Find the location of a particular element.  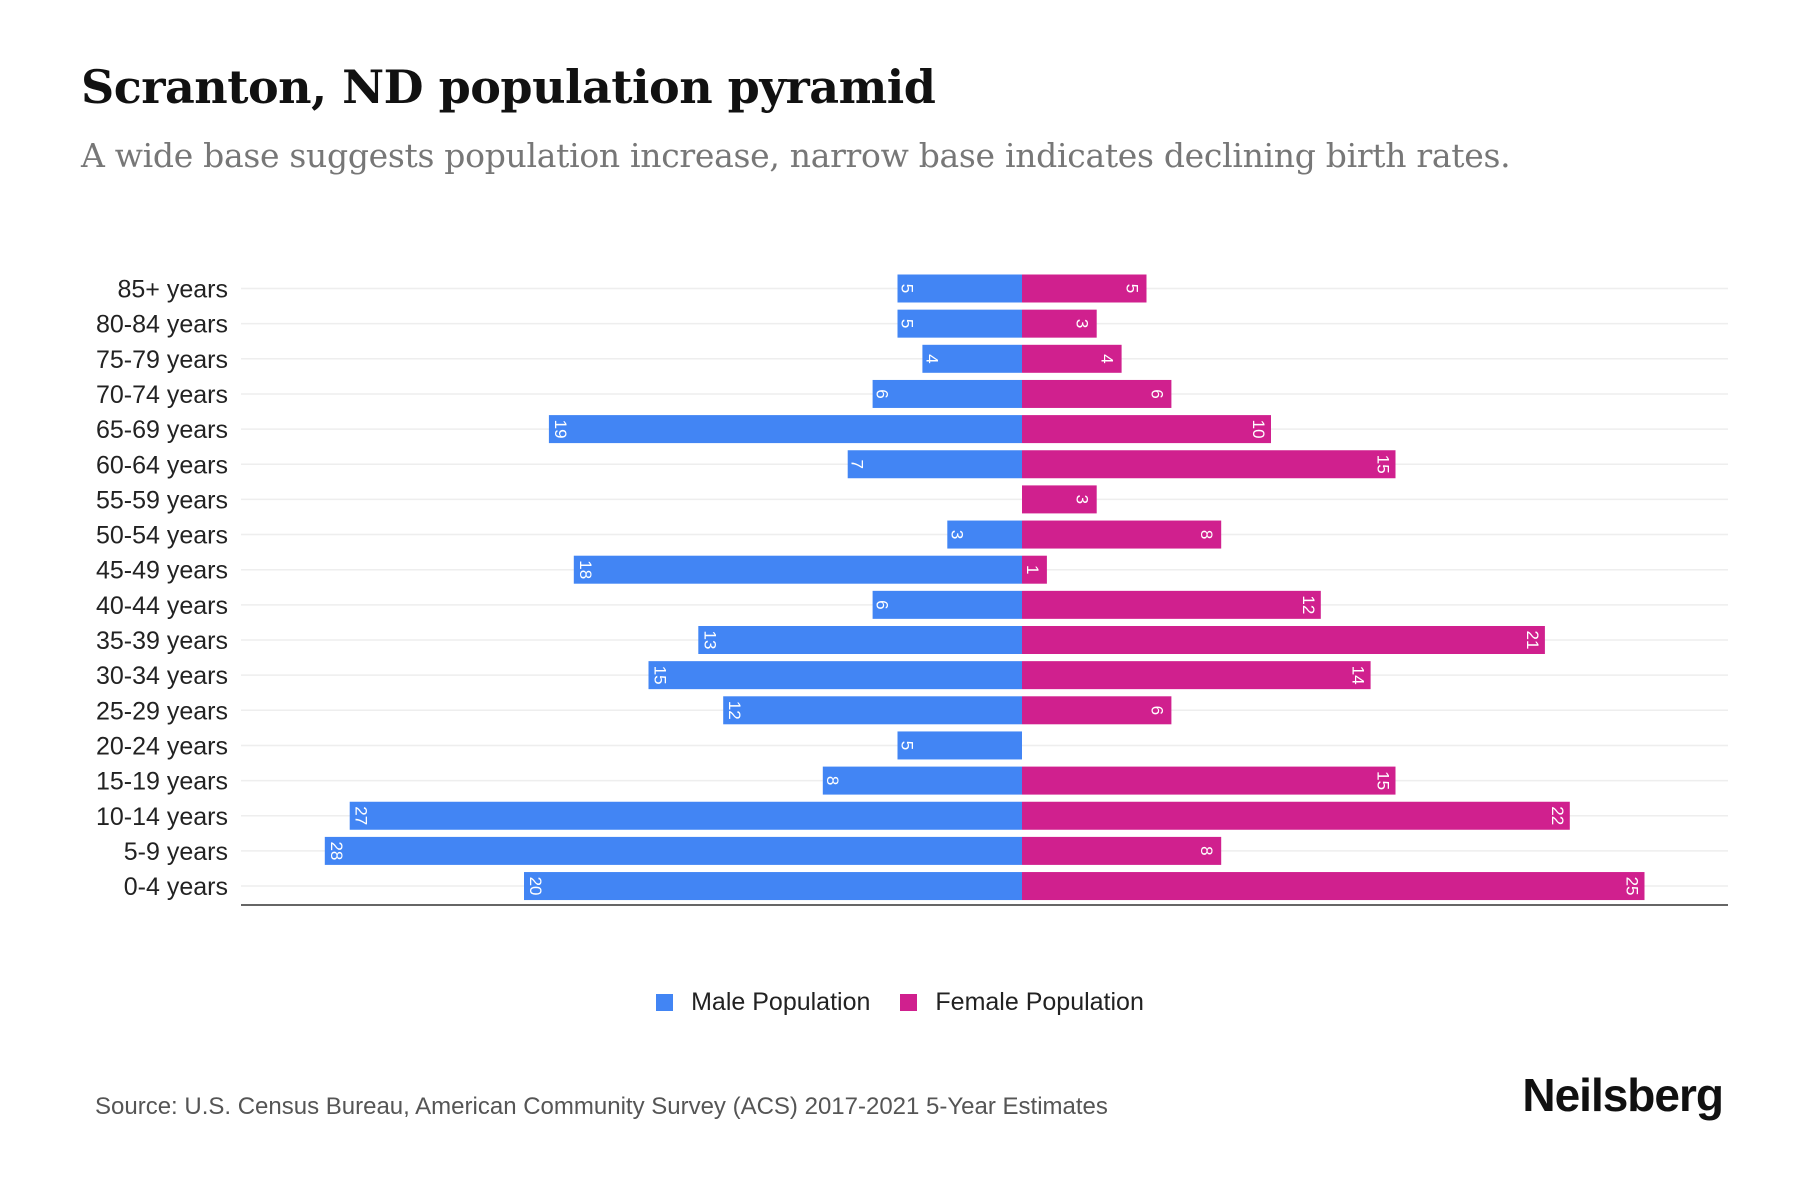

legend-item-female: Female Population is located at coordinates (1022, 1002).